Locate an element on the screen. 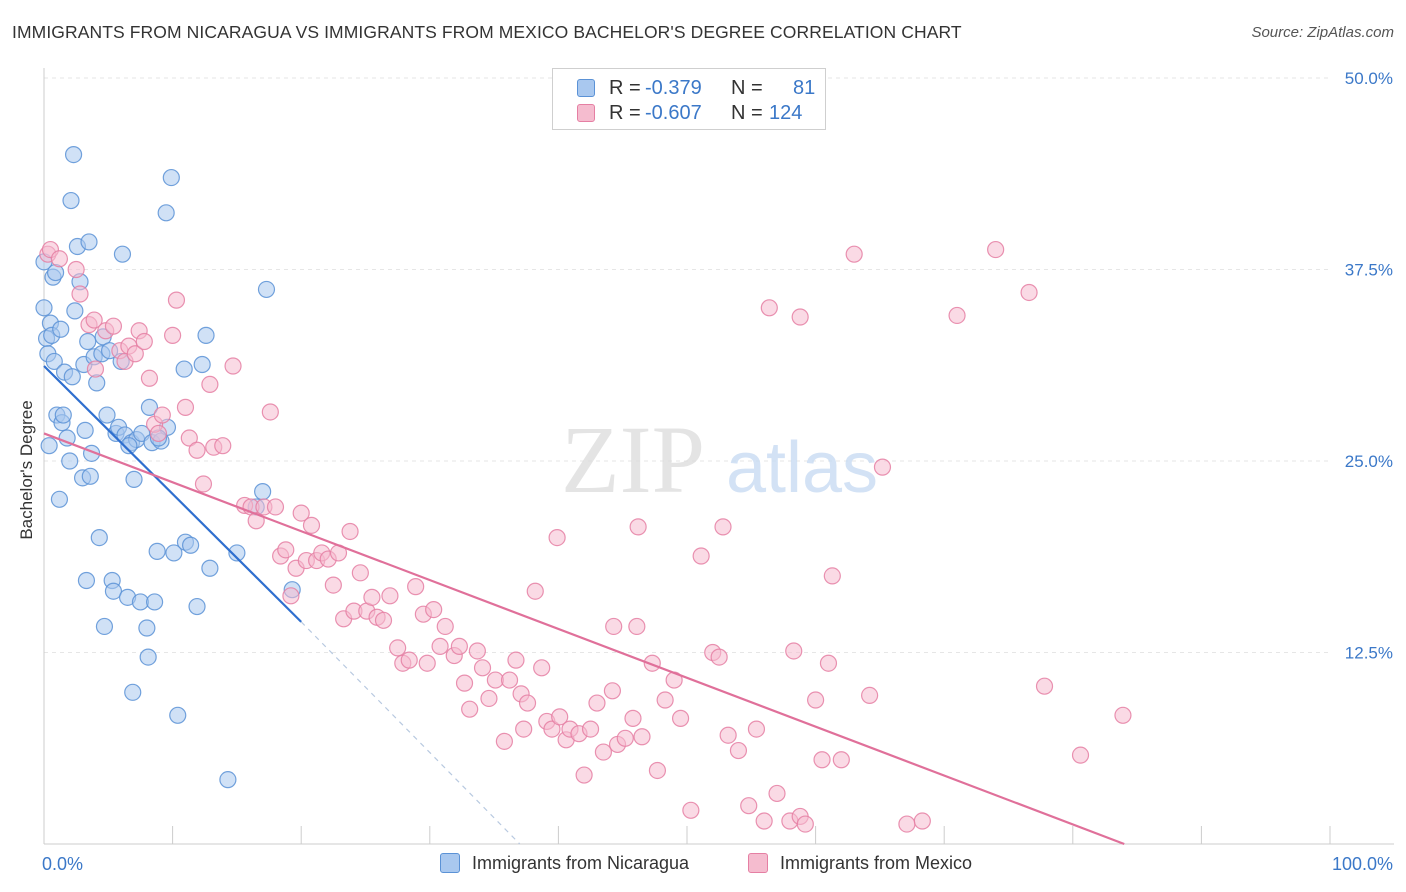 This screenshot has width=1406, height=892. legend-label-mexico: Immigrants from Mexico is located at coordinates (876, 863).